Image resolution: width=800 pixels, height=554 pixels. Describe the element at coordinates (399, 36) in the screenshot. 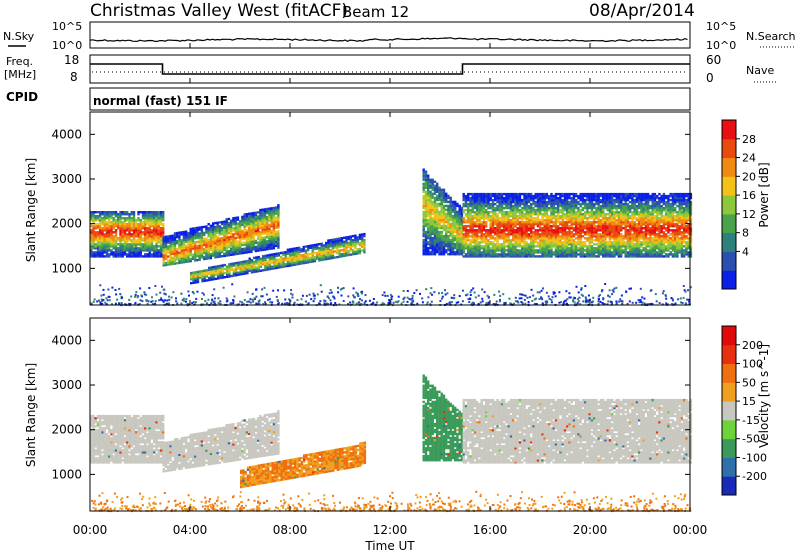

I see `noise-panel: N.Sky 10^5 10^0 10^5 10^0 N.Search` at that location.